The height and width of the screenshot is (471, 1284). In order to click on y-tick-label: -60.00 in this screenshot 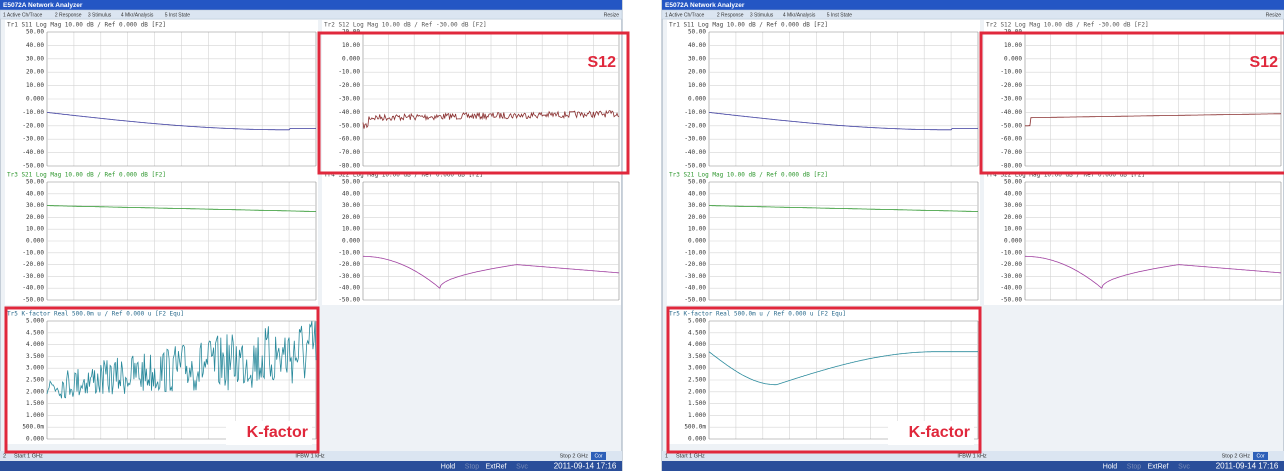, I will do `click(1011, 139)`.